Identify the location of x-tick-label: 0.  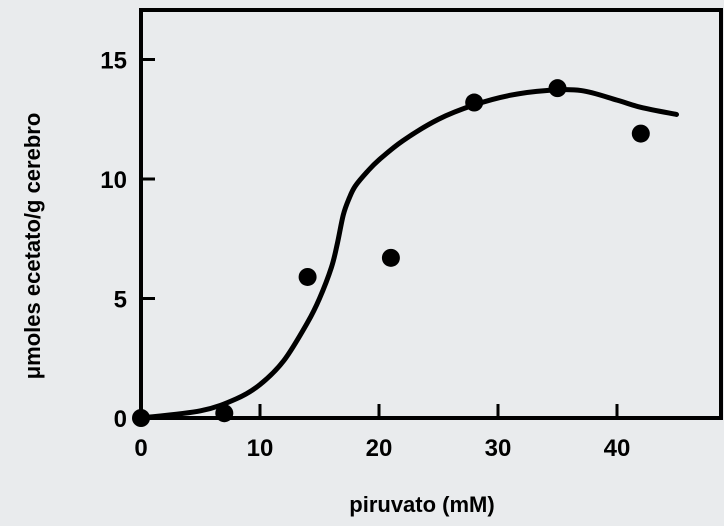
(140, 448).